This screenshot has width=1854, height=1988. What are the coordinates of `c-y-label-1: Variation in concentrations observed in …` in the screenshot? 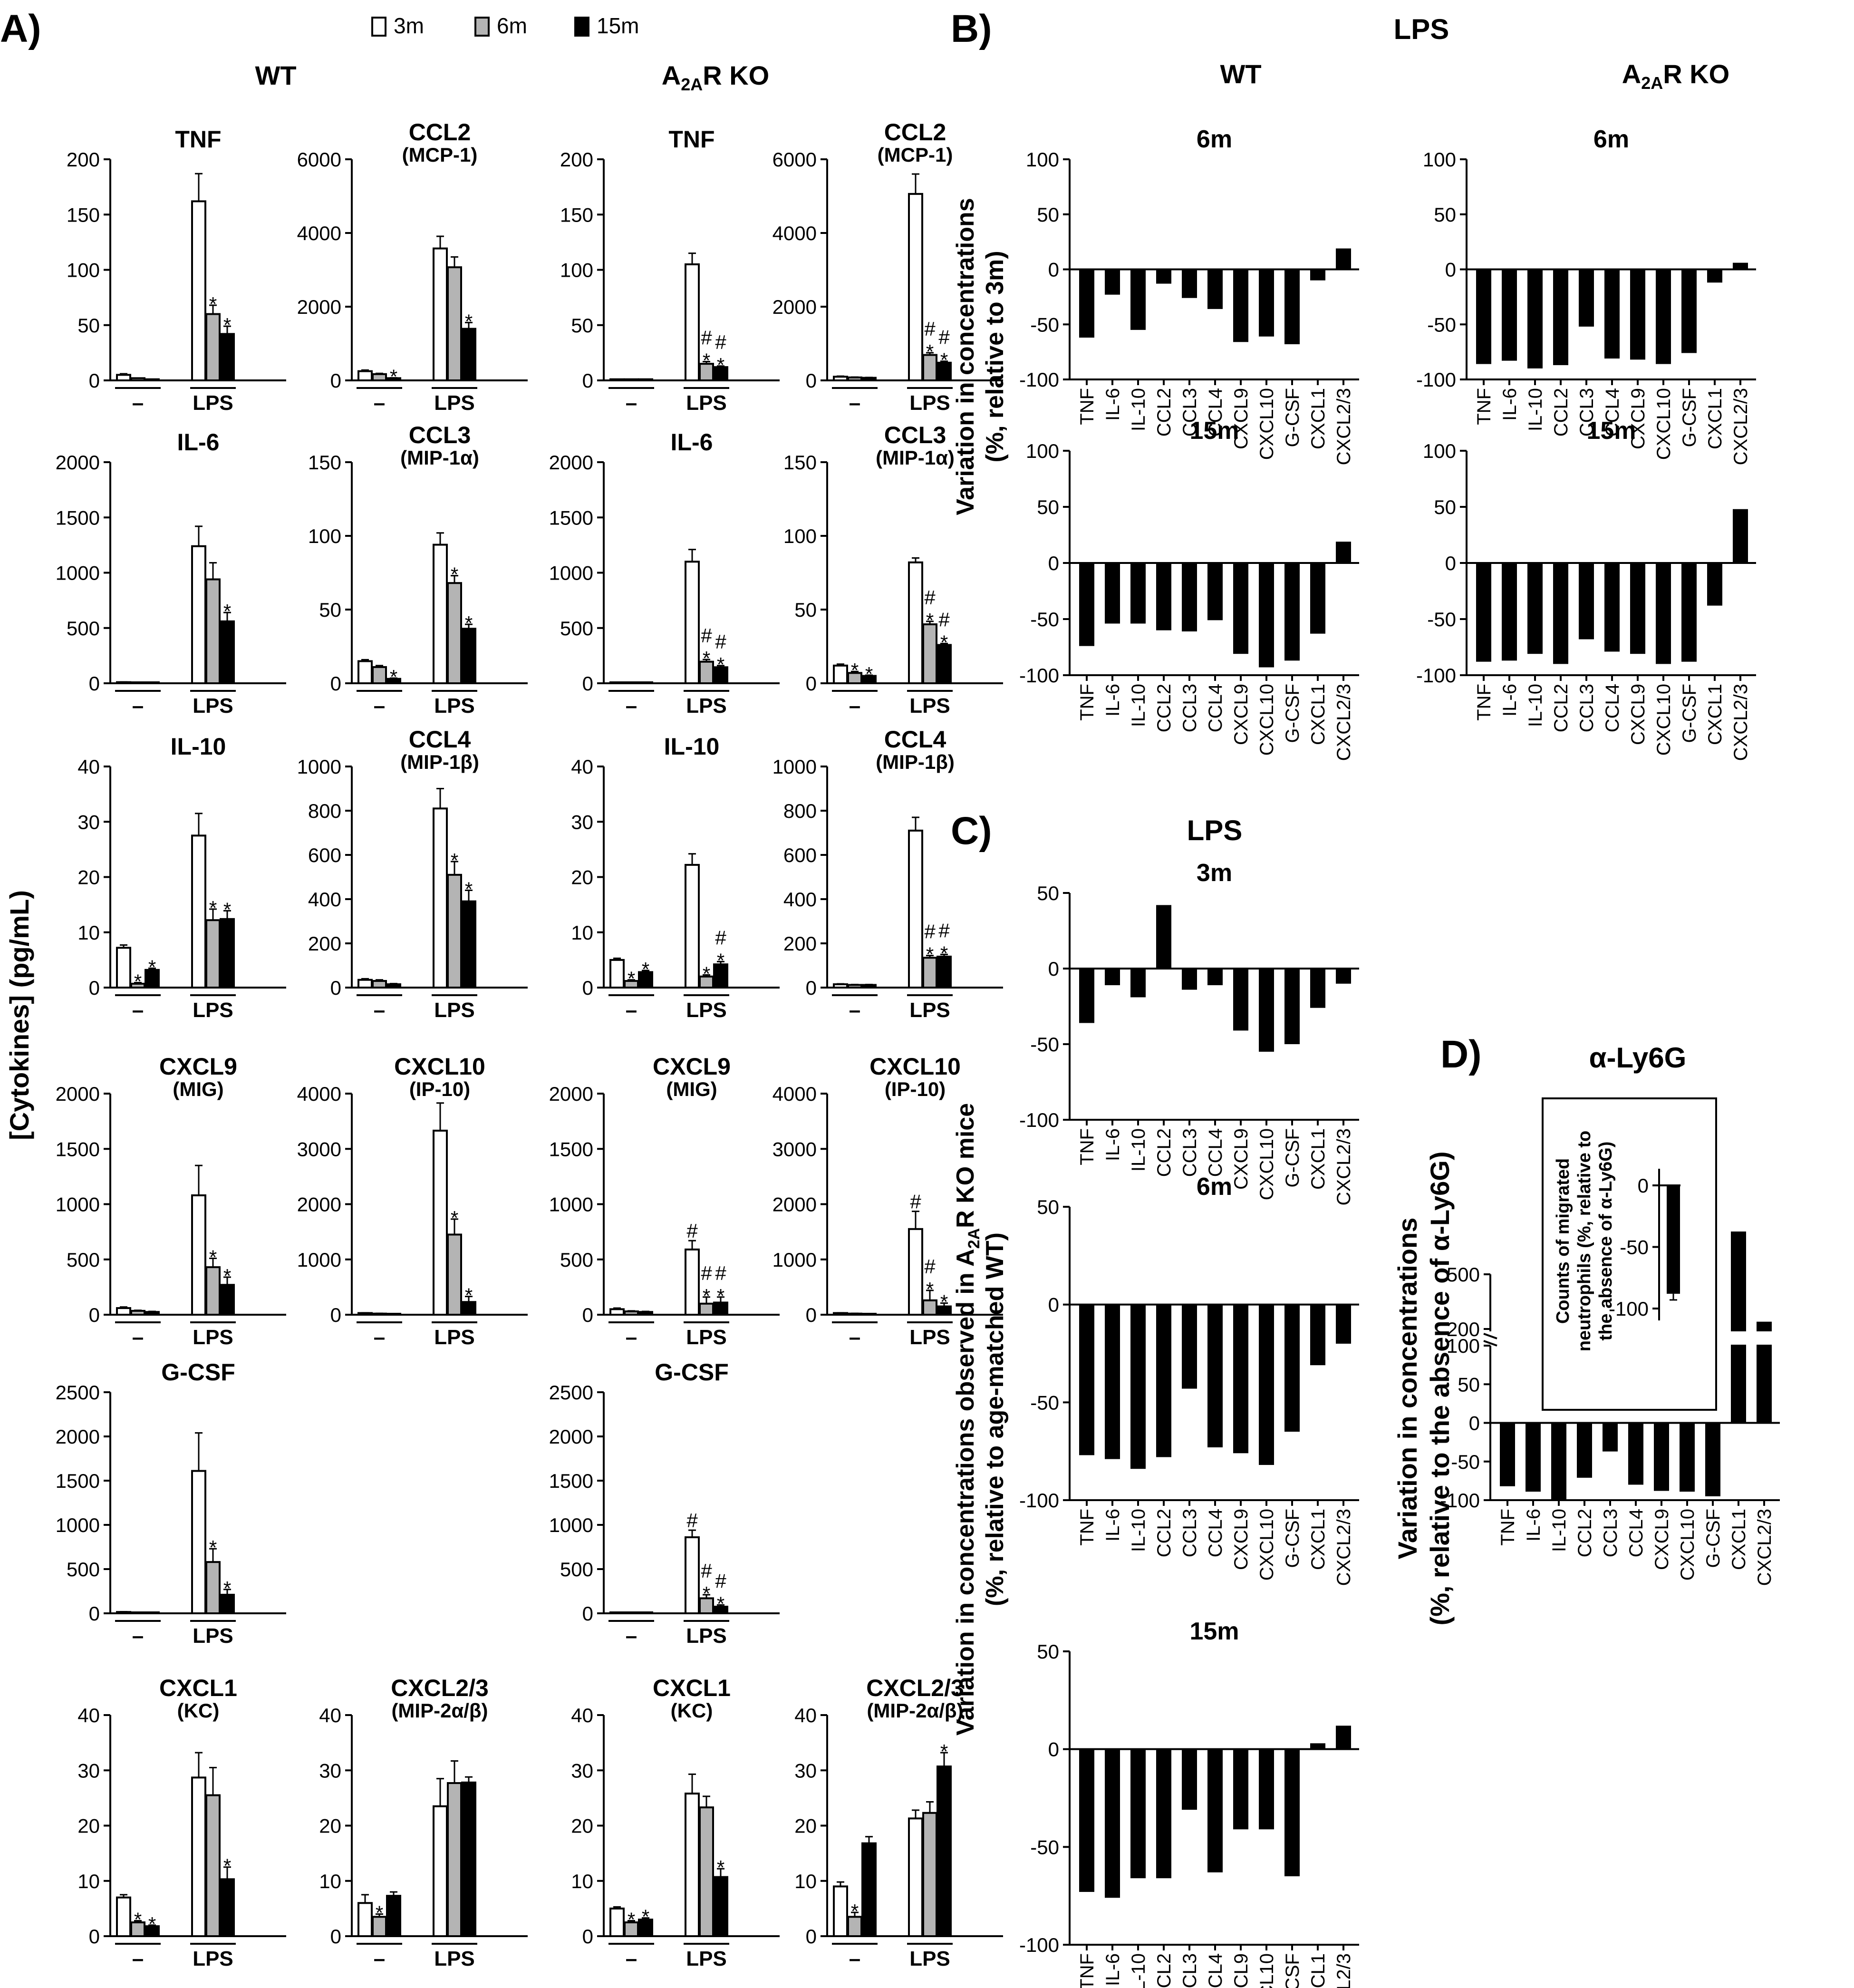 It's located at (968, 1419).